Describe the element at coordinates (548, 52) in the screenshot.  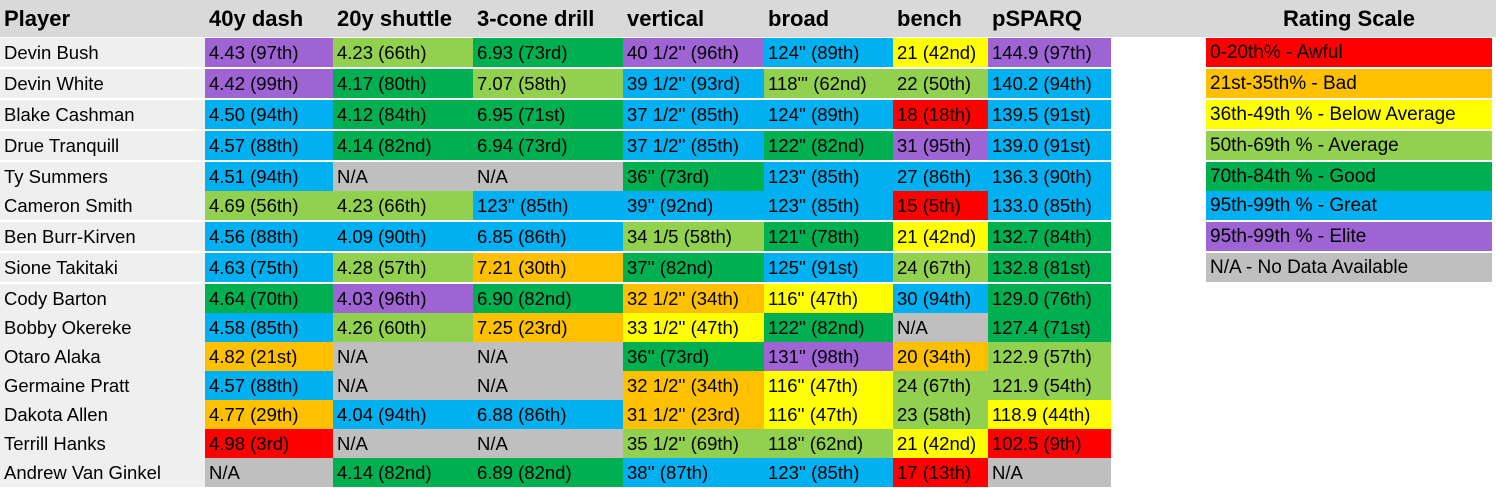
I see `3-cone-drill-cell: 6.93 (73rd)` at that location.